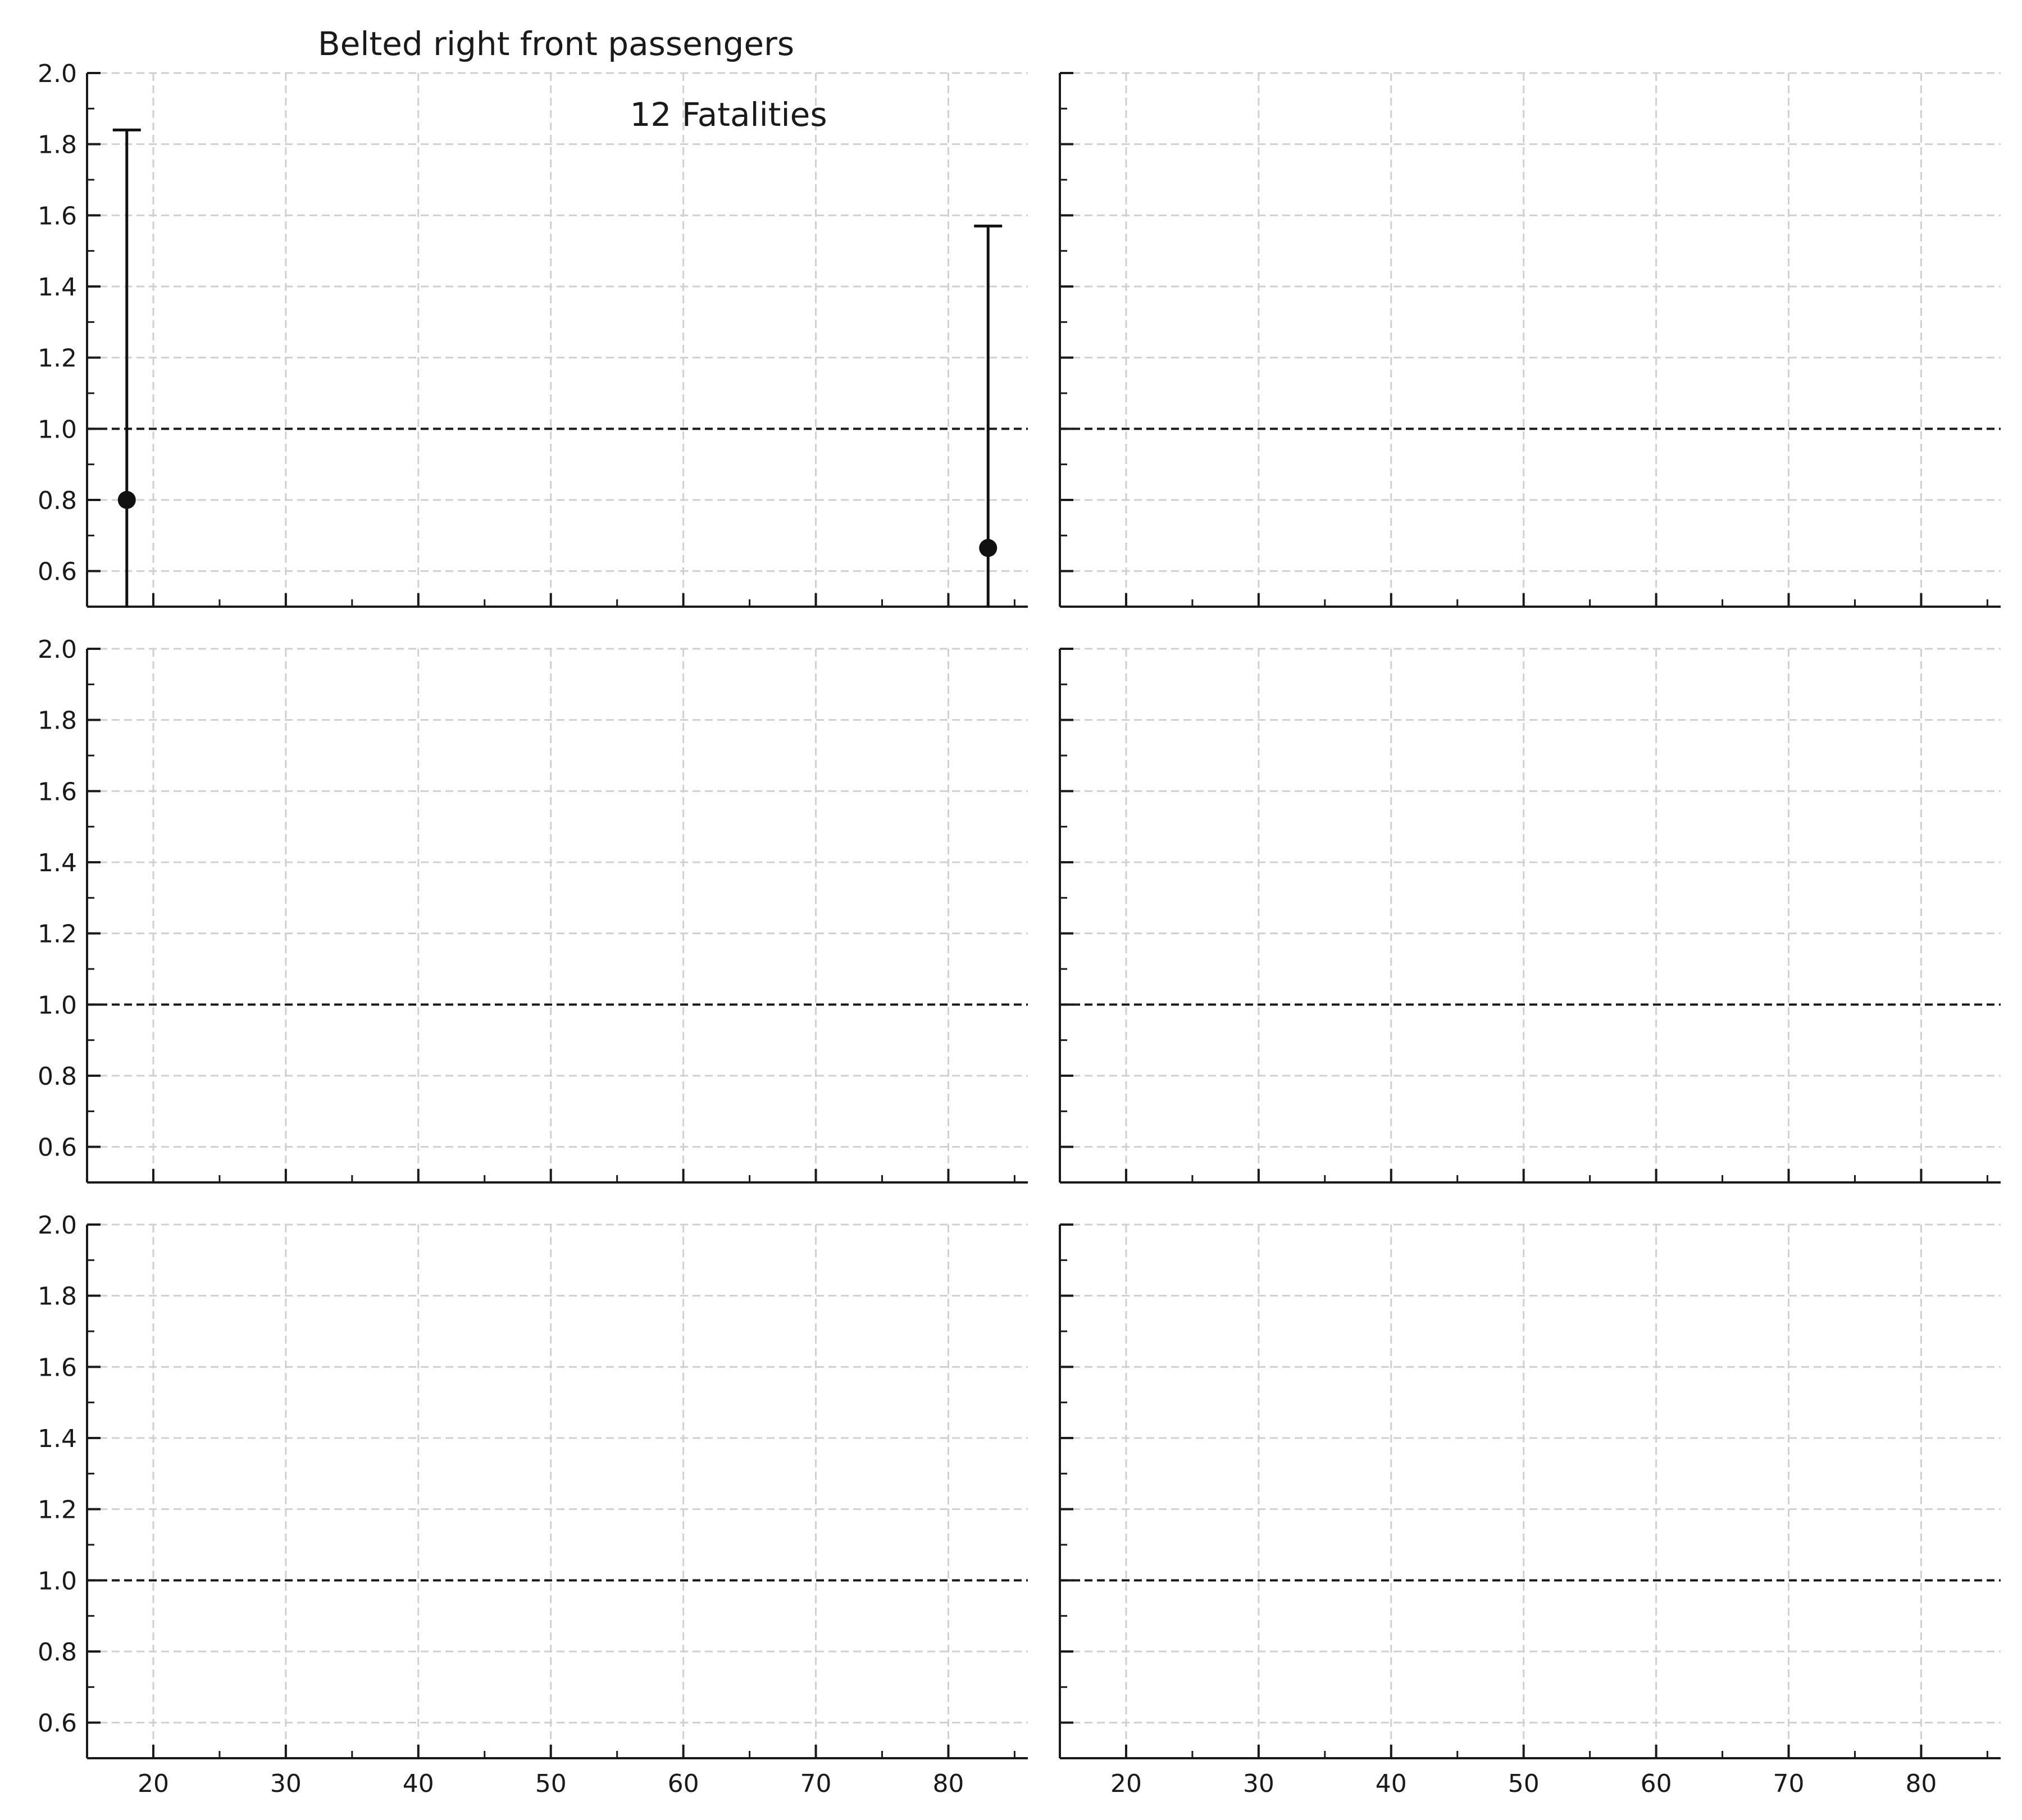 The height and width of the screenshot is (1820, 2022). What do you see at coordinates (1530, 1510) in the screenshot?
I see `panel-6: 20 30 40 50 60 70 80` at bounding box center [1530, 1510].